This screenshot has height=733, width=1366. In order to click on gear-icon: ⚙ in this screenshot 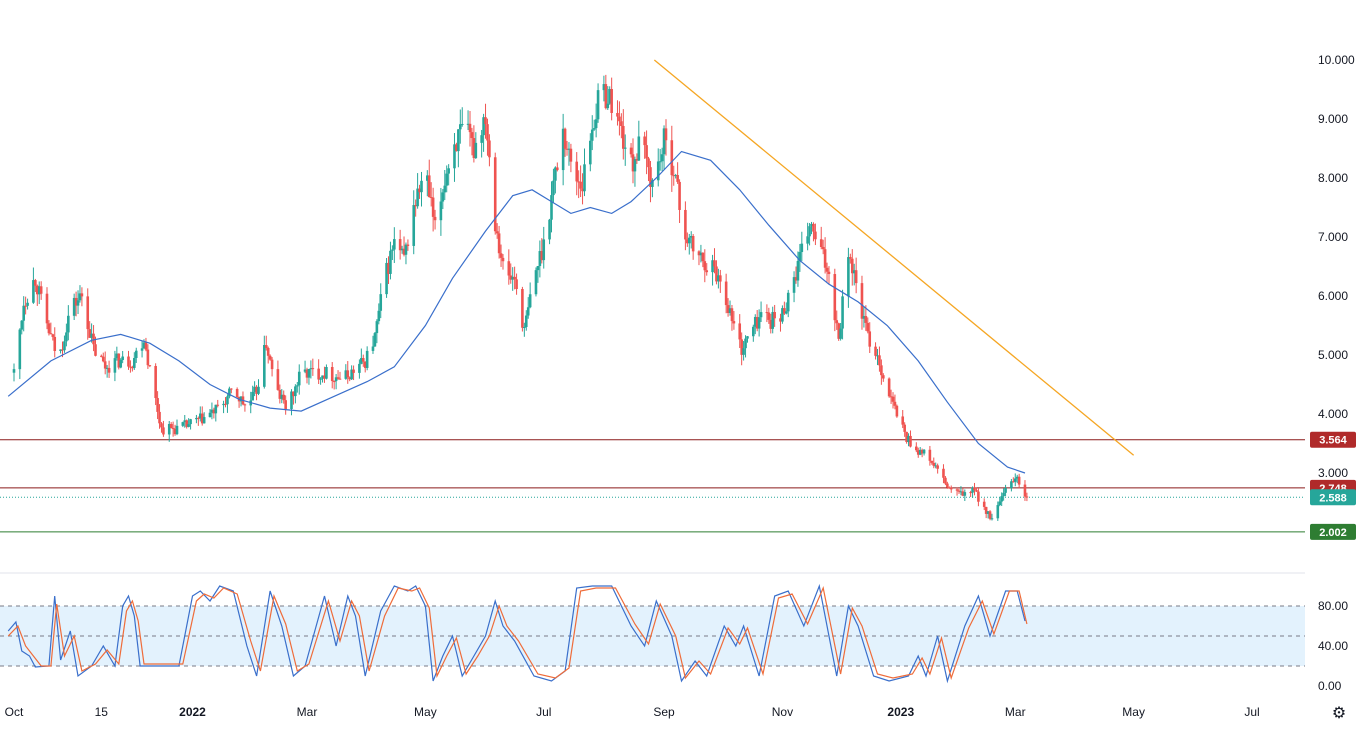, I will do `click(1339, 712)`.